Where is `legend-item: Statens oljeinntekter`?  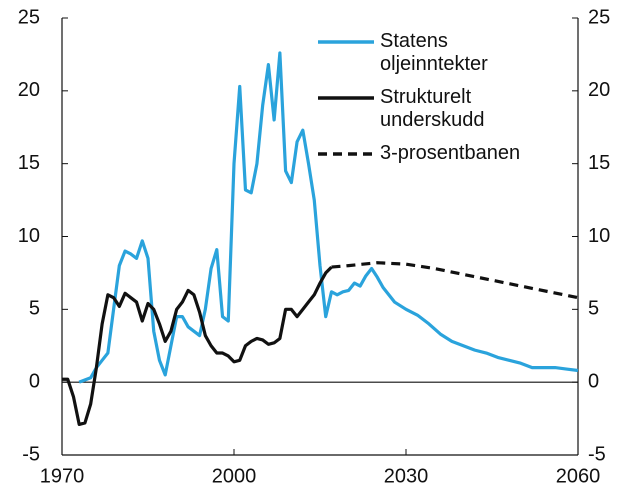 legend-item: Statens oljeinntekter is located at coordinates (436, 53).